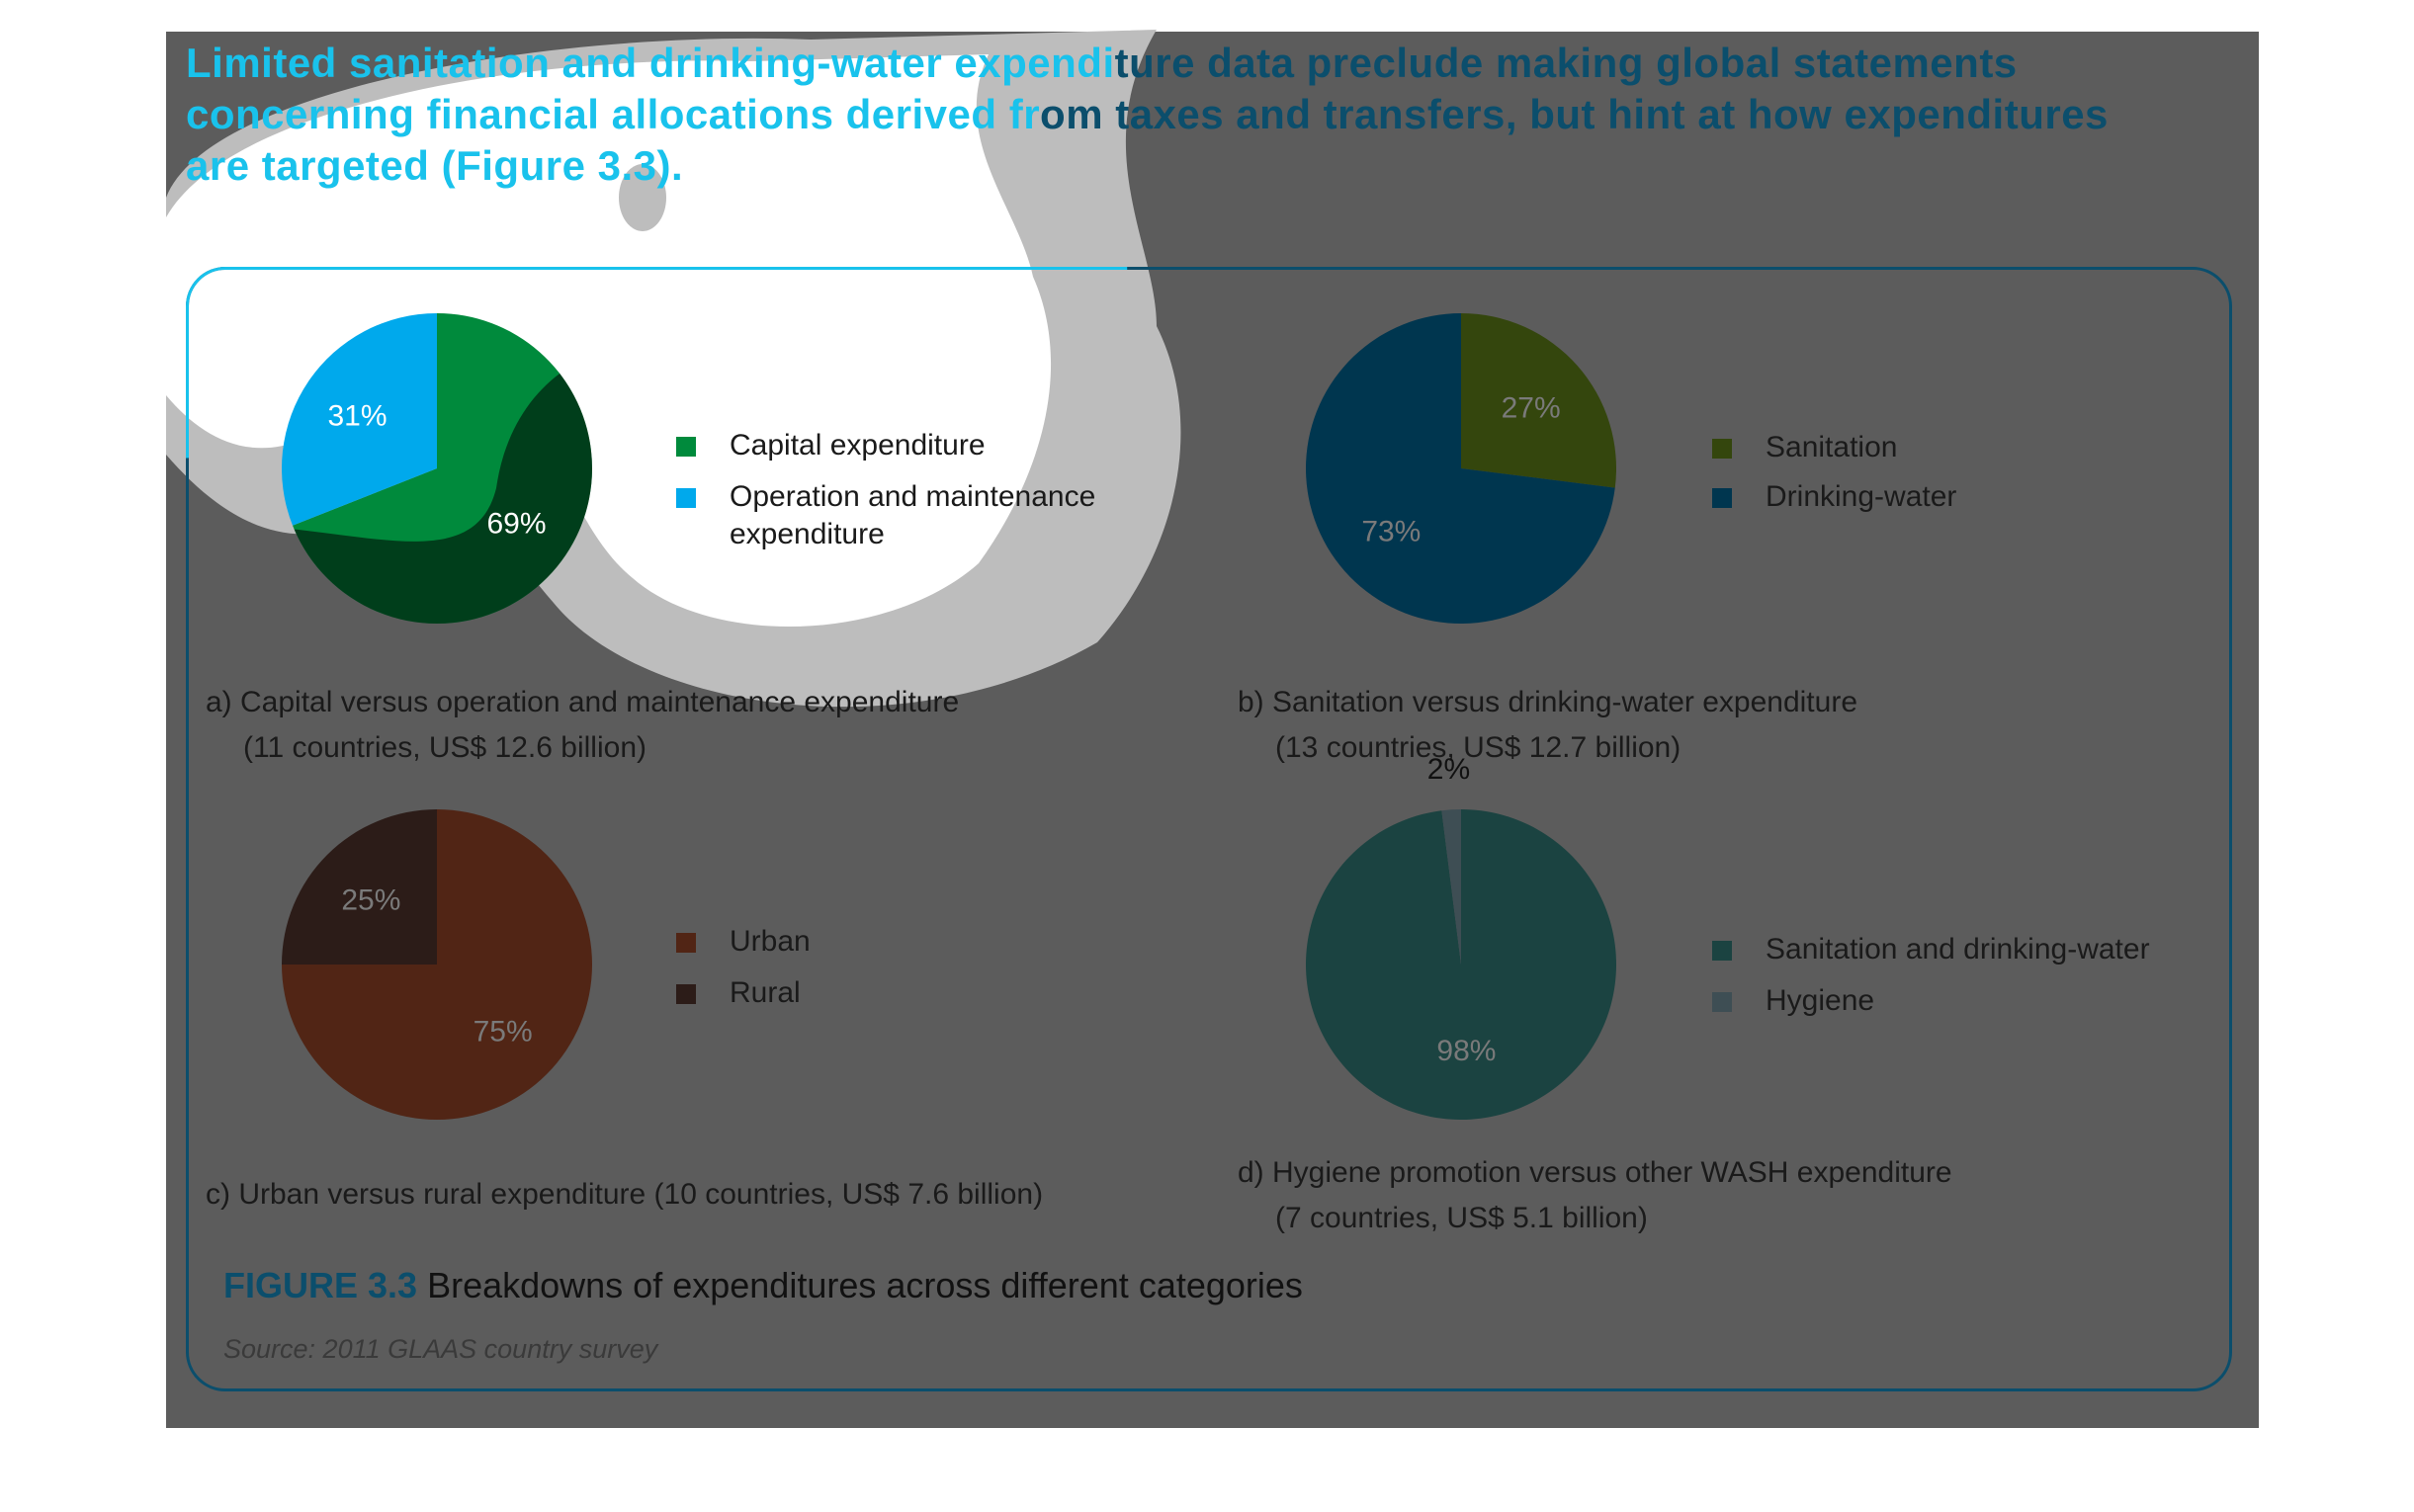  Describe the element at coordinates (1391, 531) in the screenshot. I see `pie-b-label-1: 73%` at that location.